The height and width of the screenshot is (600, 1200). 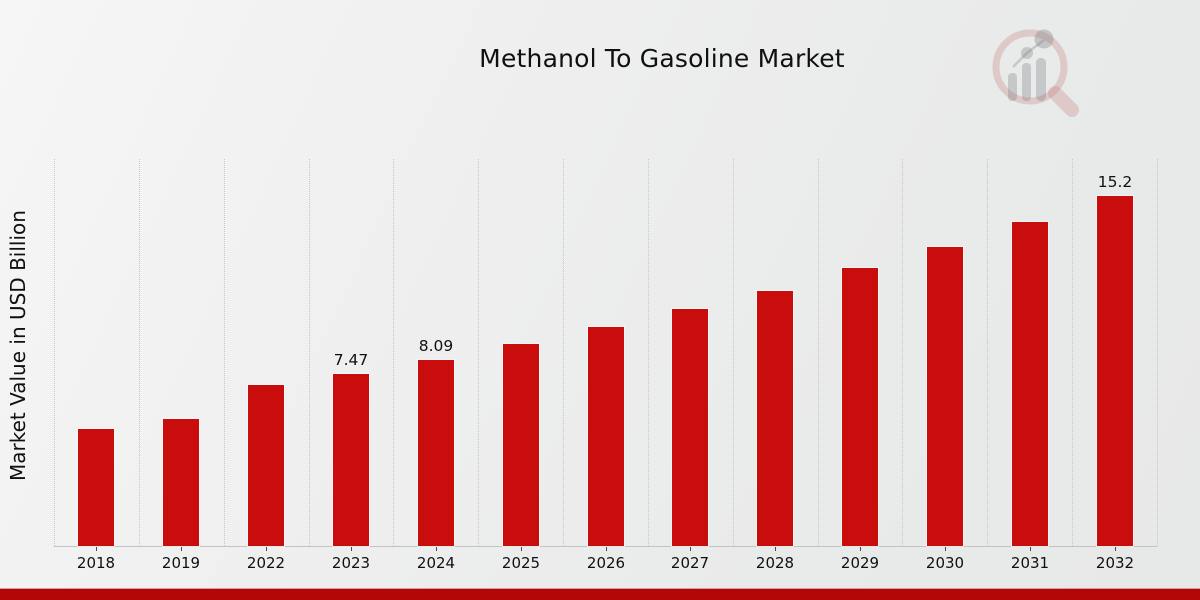 I want to click on bar-2019, so click(x=181, y=482).